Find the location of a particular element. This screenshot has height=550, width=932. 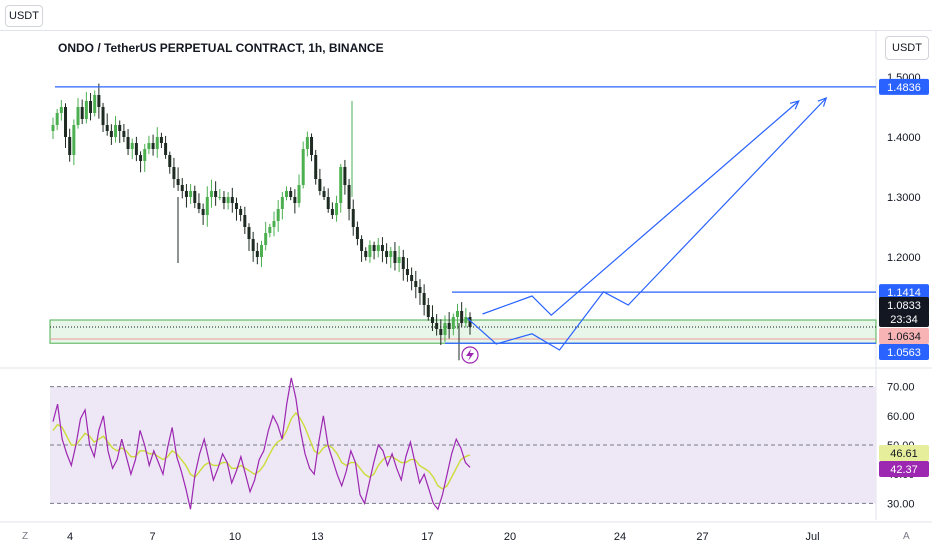

support-zone is located at coordinates (463, 331).